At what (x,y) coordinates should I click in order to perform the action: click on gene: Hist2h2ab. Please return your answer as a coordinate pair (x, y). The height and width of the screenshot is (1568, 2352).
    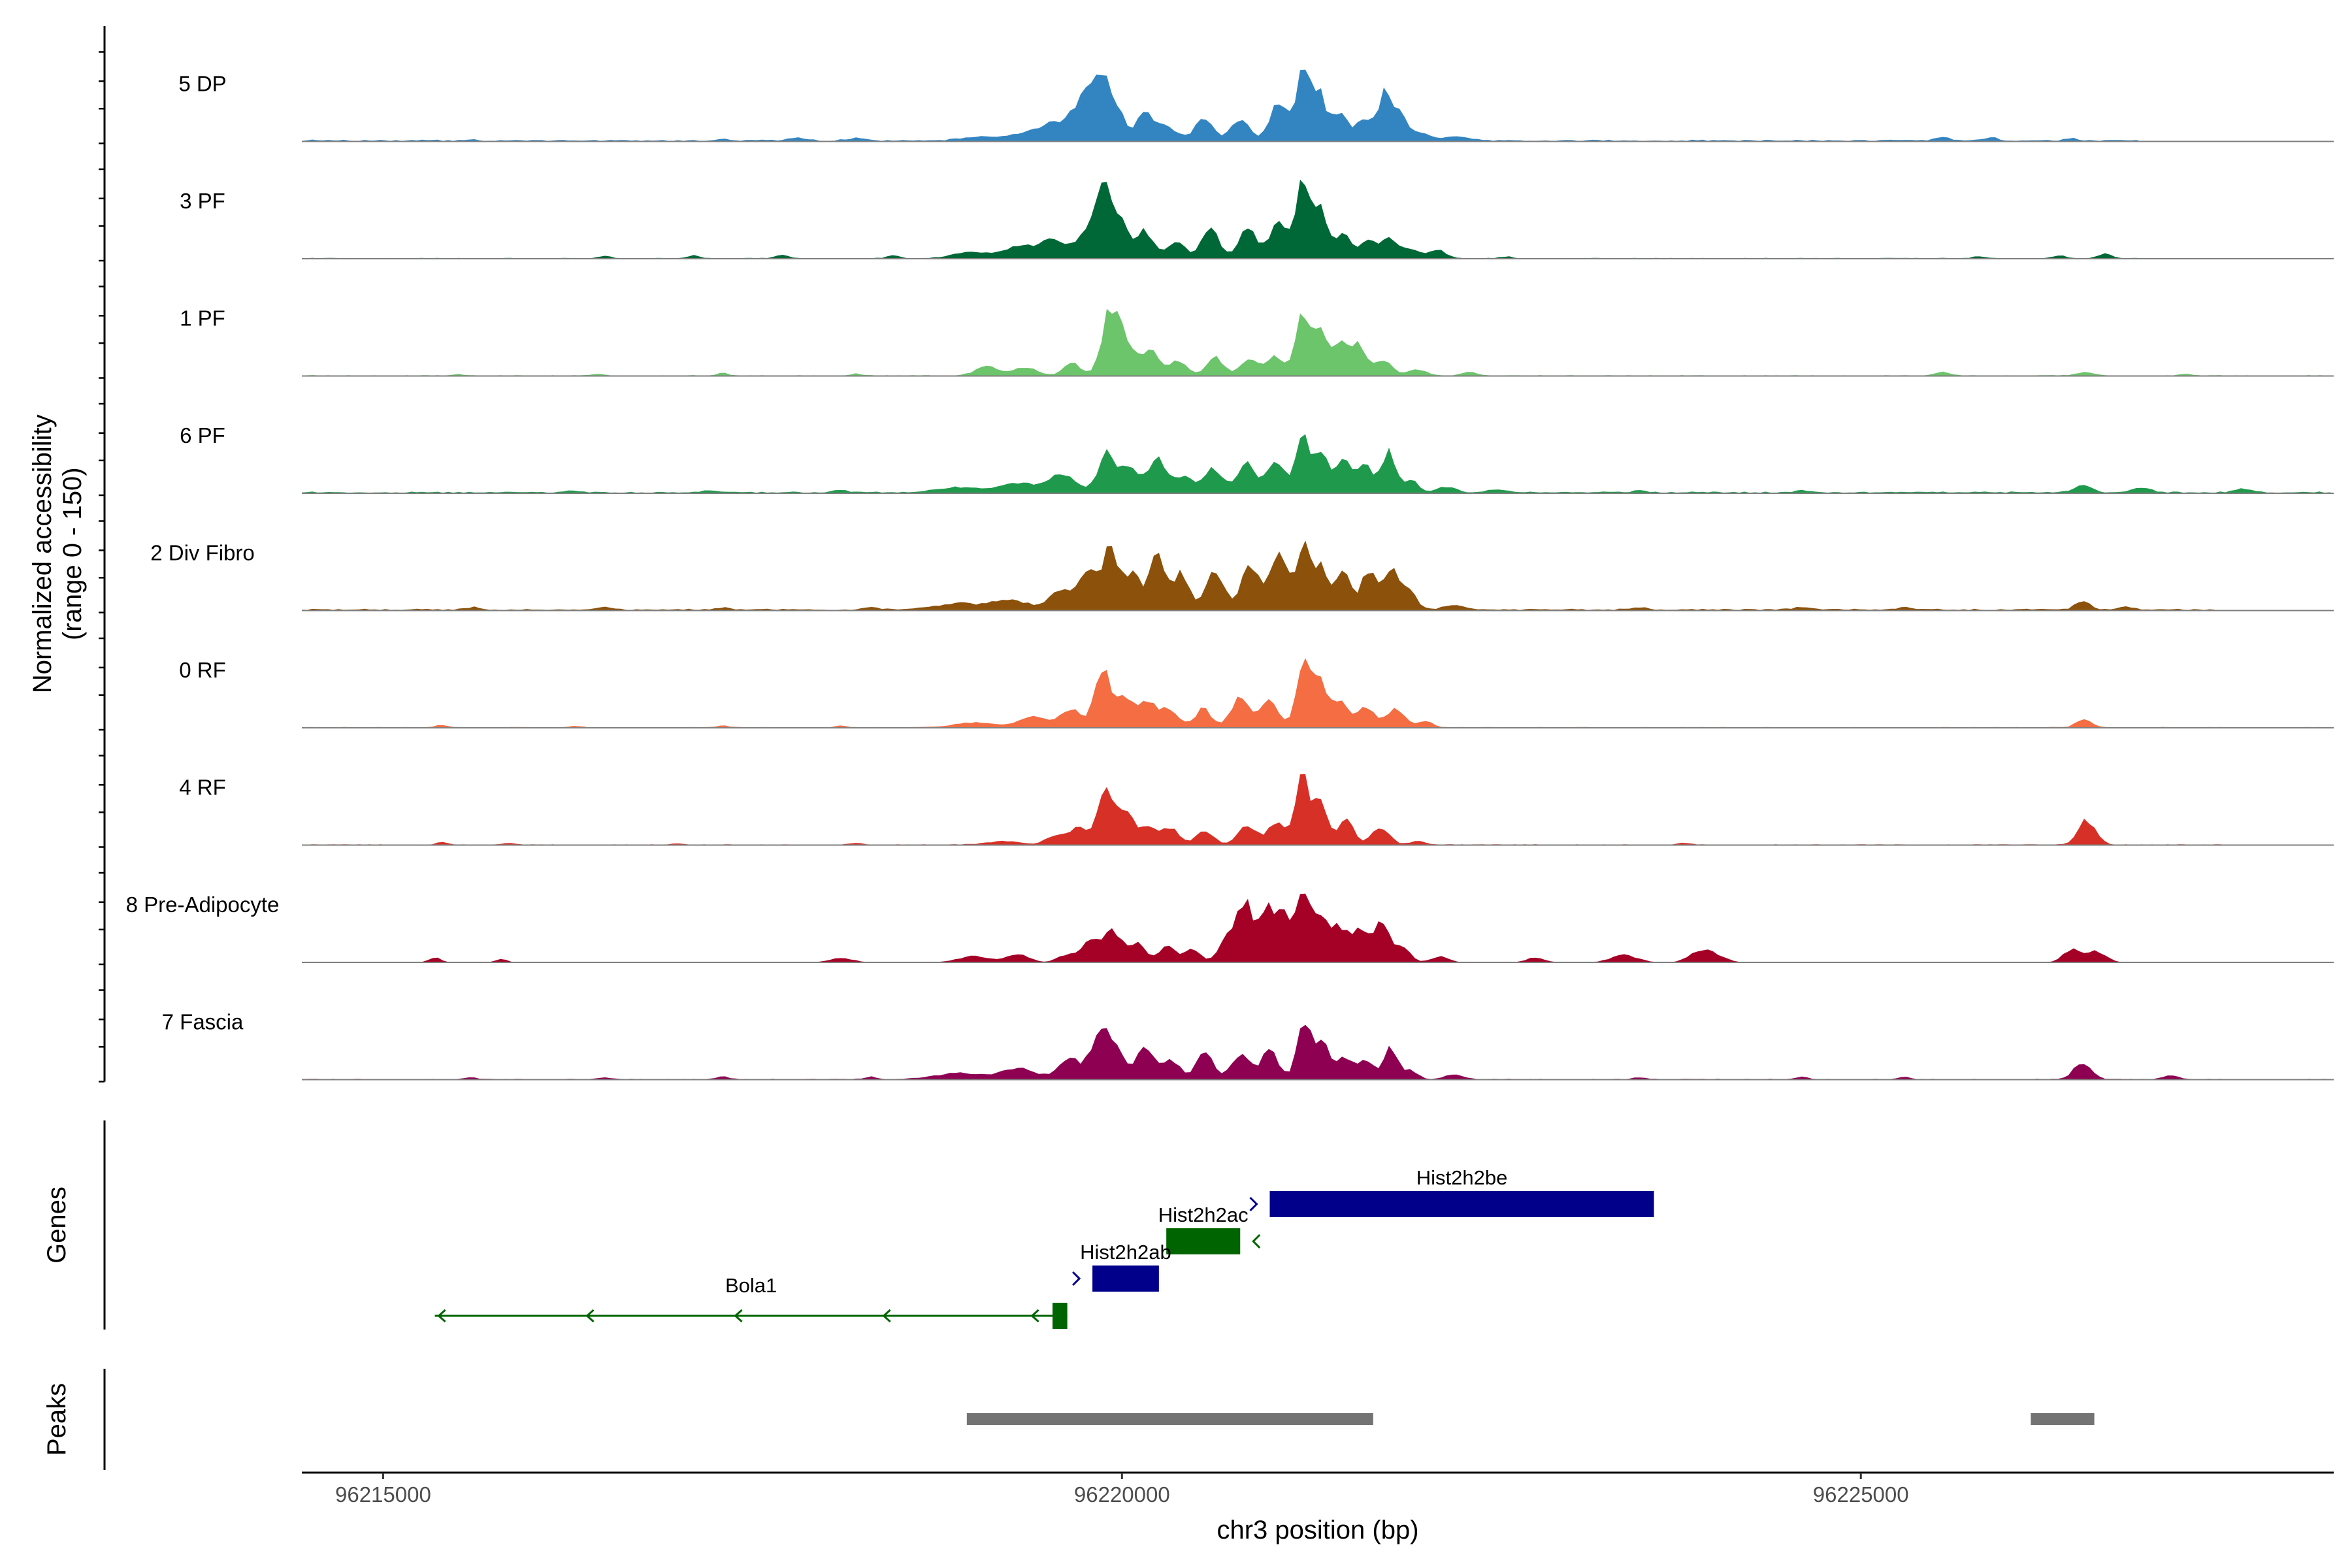
    Looking at the image, I should click on (1121, 1266).